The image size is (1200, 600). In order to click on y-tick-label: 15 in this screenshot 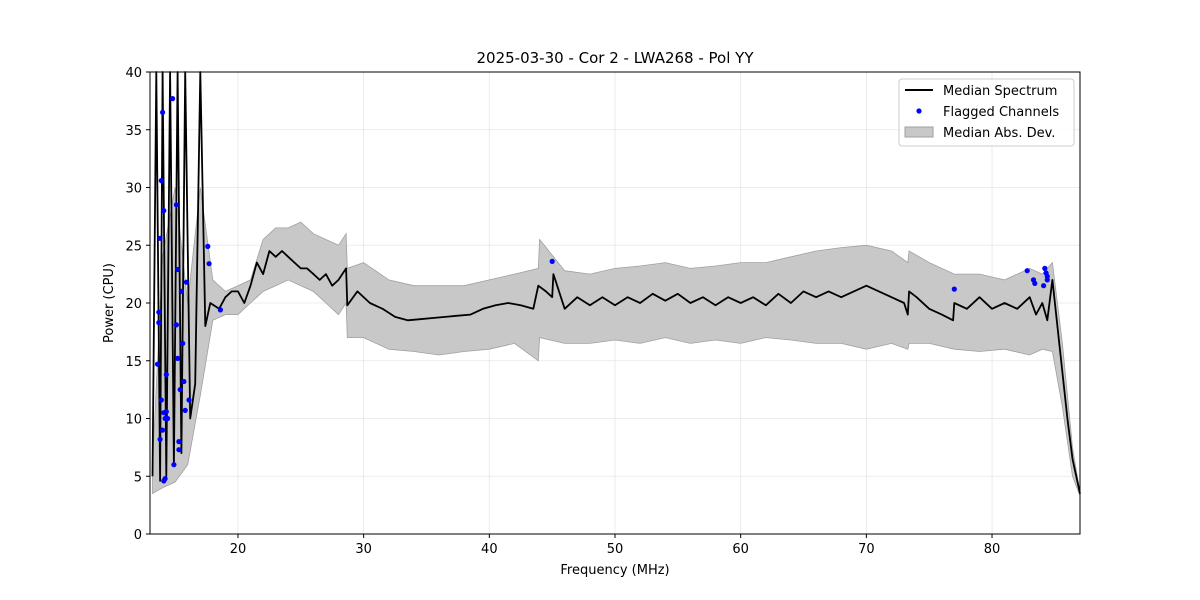, I will do `click(133, 362)`.